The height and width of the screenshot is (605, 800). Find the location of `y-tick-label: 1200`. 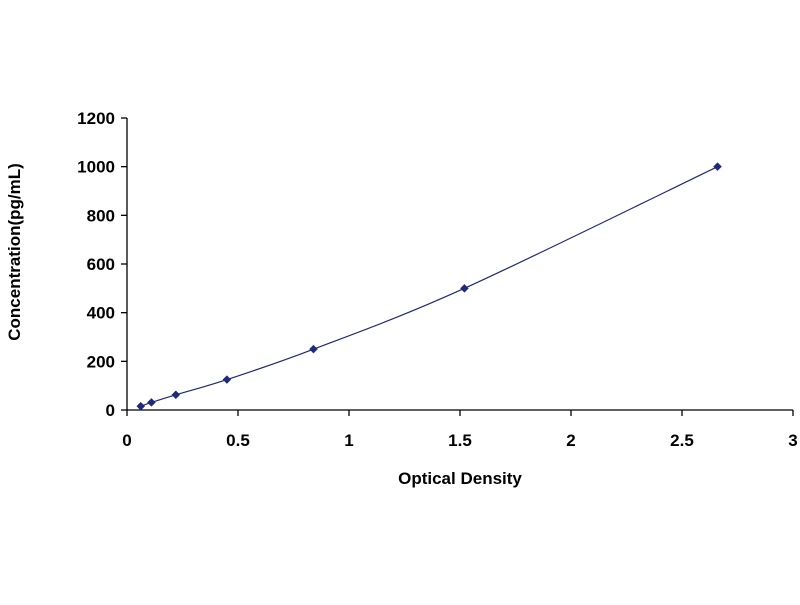

y-tick-label: 1200 is located at coordinates (96, 118).